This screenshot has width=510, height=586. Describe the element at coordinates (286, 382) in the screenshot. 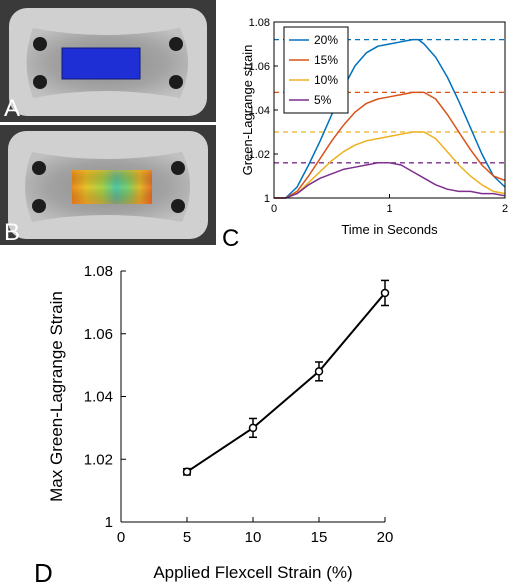

I see `chart-d-series-line` at that location.